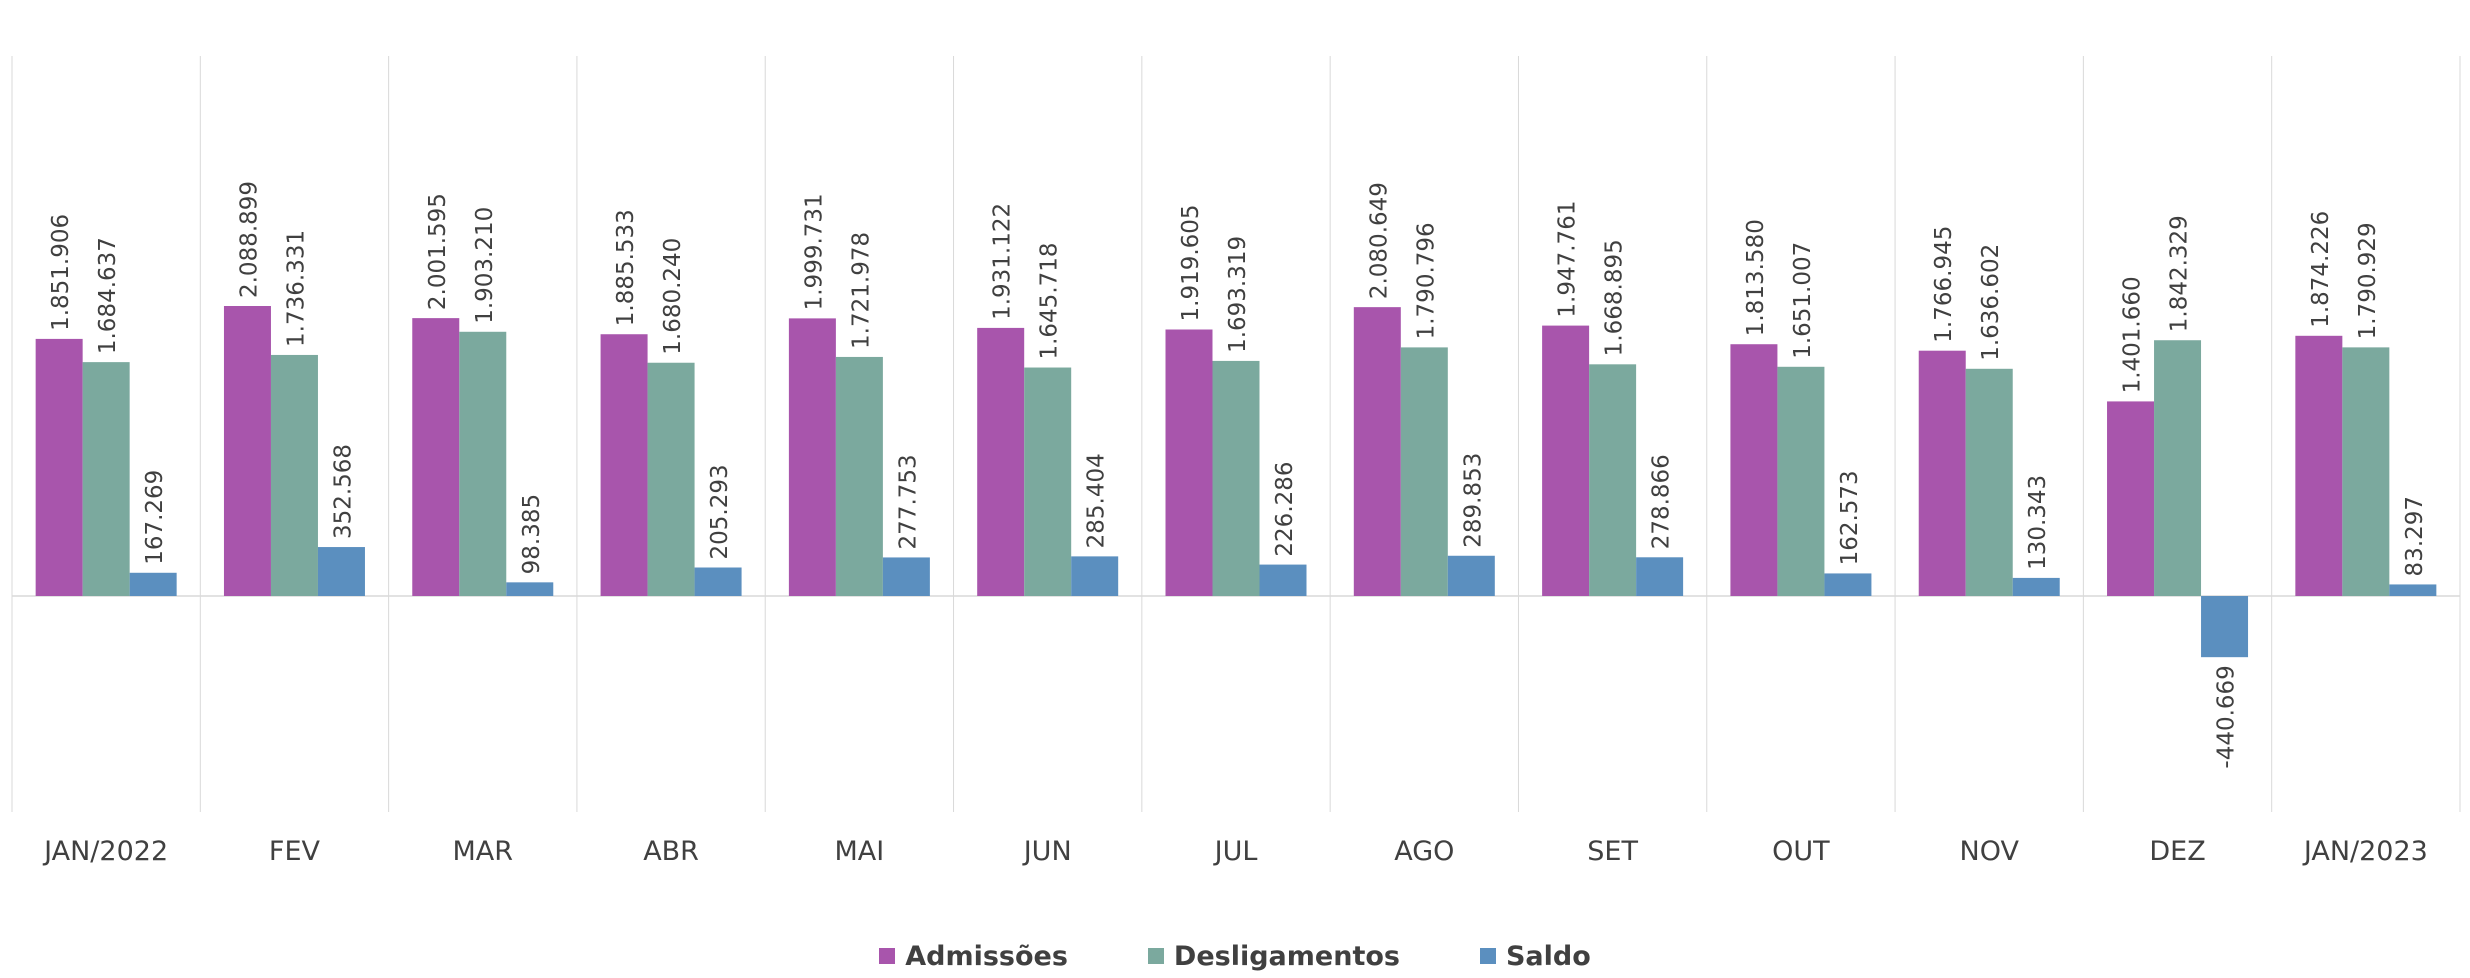 The width and height of the screenshot is (2470, 978). What do you see at coordinates (720, 511) in the screenshot?
I see `data-label: 205.293` at bounding box center [720, 511].